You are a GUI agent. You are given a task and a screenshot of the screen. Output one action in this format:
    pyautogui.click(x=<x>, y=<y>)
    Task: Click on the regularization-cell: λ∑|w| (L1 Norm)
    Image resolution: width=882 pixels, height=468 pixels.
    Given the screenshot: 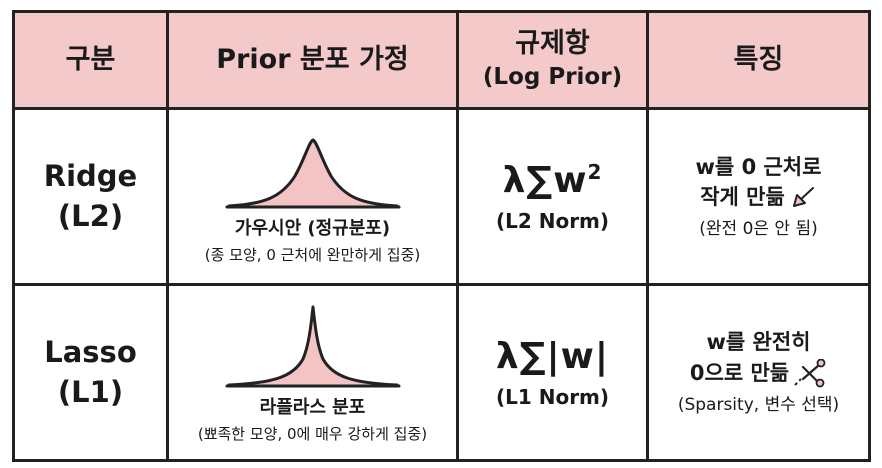 What is the action you would take?
    pyautogui.click(x=552, y=372)
    